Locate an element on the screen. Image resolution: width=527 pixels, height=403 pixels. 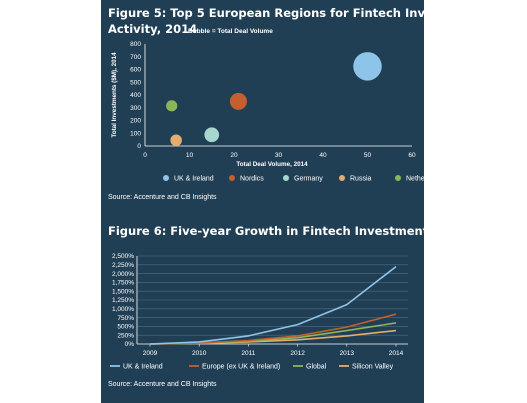
fig5-source: Source: Accenture and CB Insights is located at coordinates (162, 197).